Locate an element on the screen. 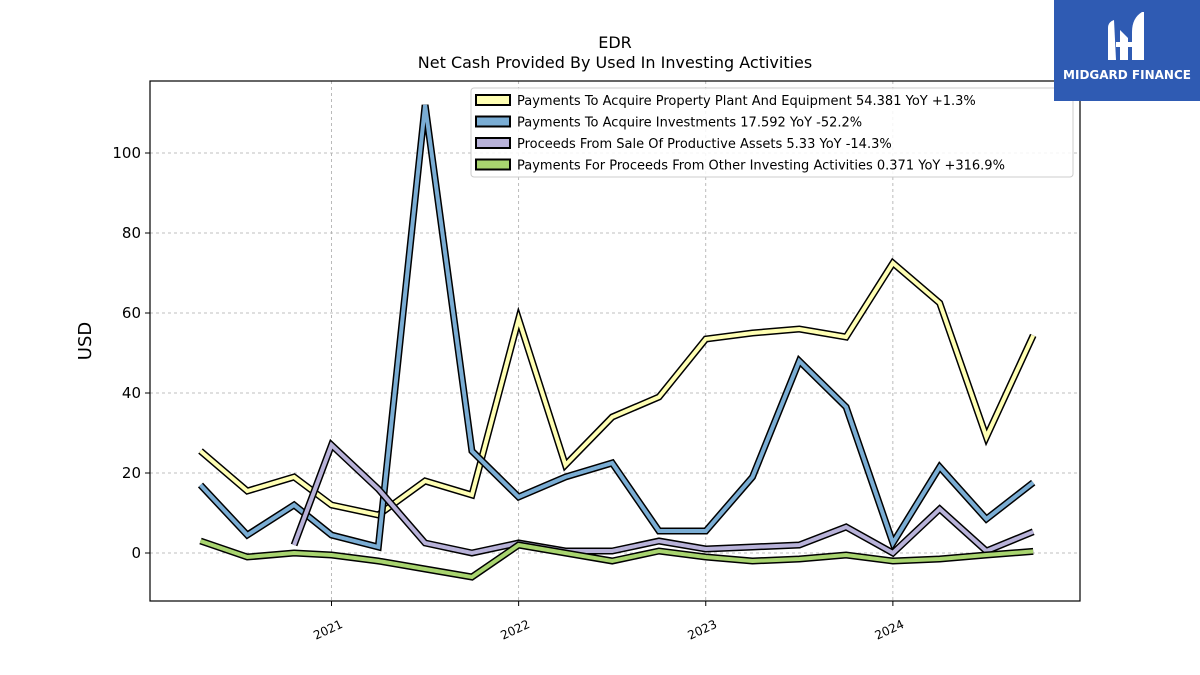 The width and height of the screenshot is (1200, 675). chart-title: EDR is located at coordinates (615, 42).